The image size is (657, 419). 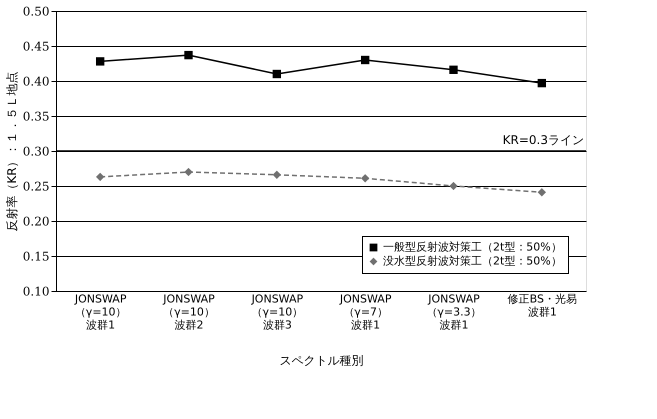 I want to click on x-tick-label: JONSWAP（γ=10）波群3, so click(x=277, y=312).